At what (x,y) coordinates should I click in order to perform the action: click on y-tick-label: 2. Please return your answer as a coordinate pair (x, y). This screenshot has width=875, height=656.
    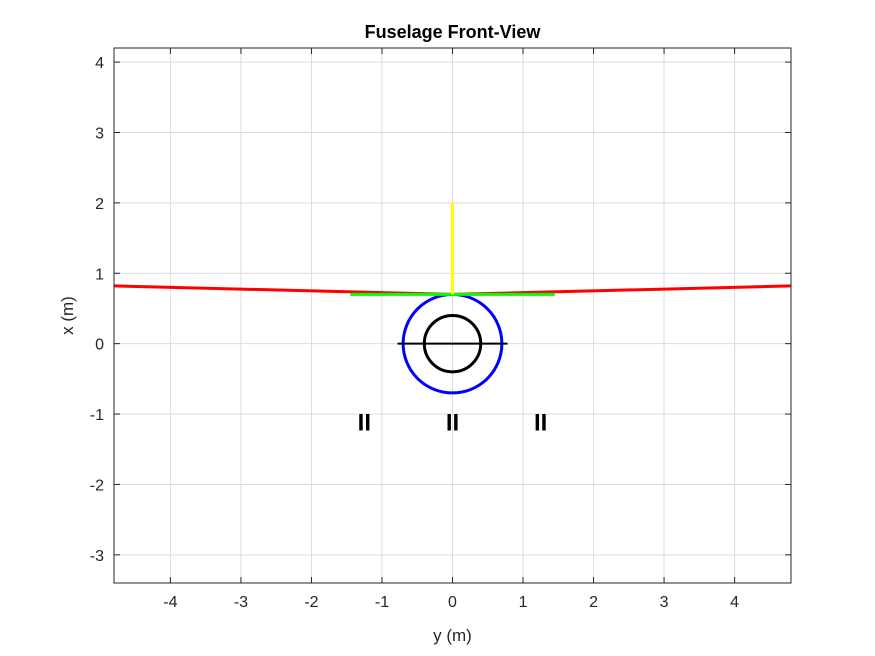
    Looking at the image, I should click on (99, 204).